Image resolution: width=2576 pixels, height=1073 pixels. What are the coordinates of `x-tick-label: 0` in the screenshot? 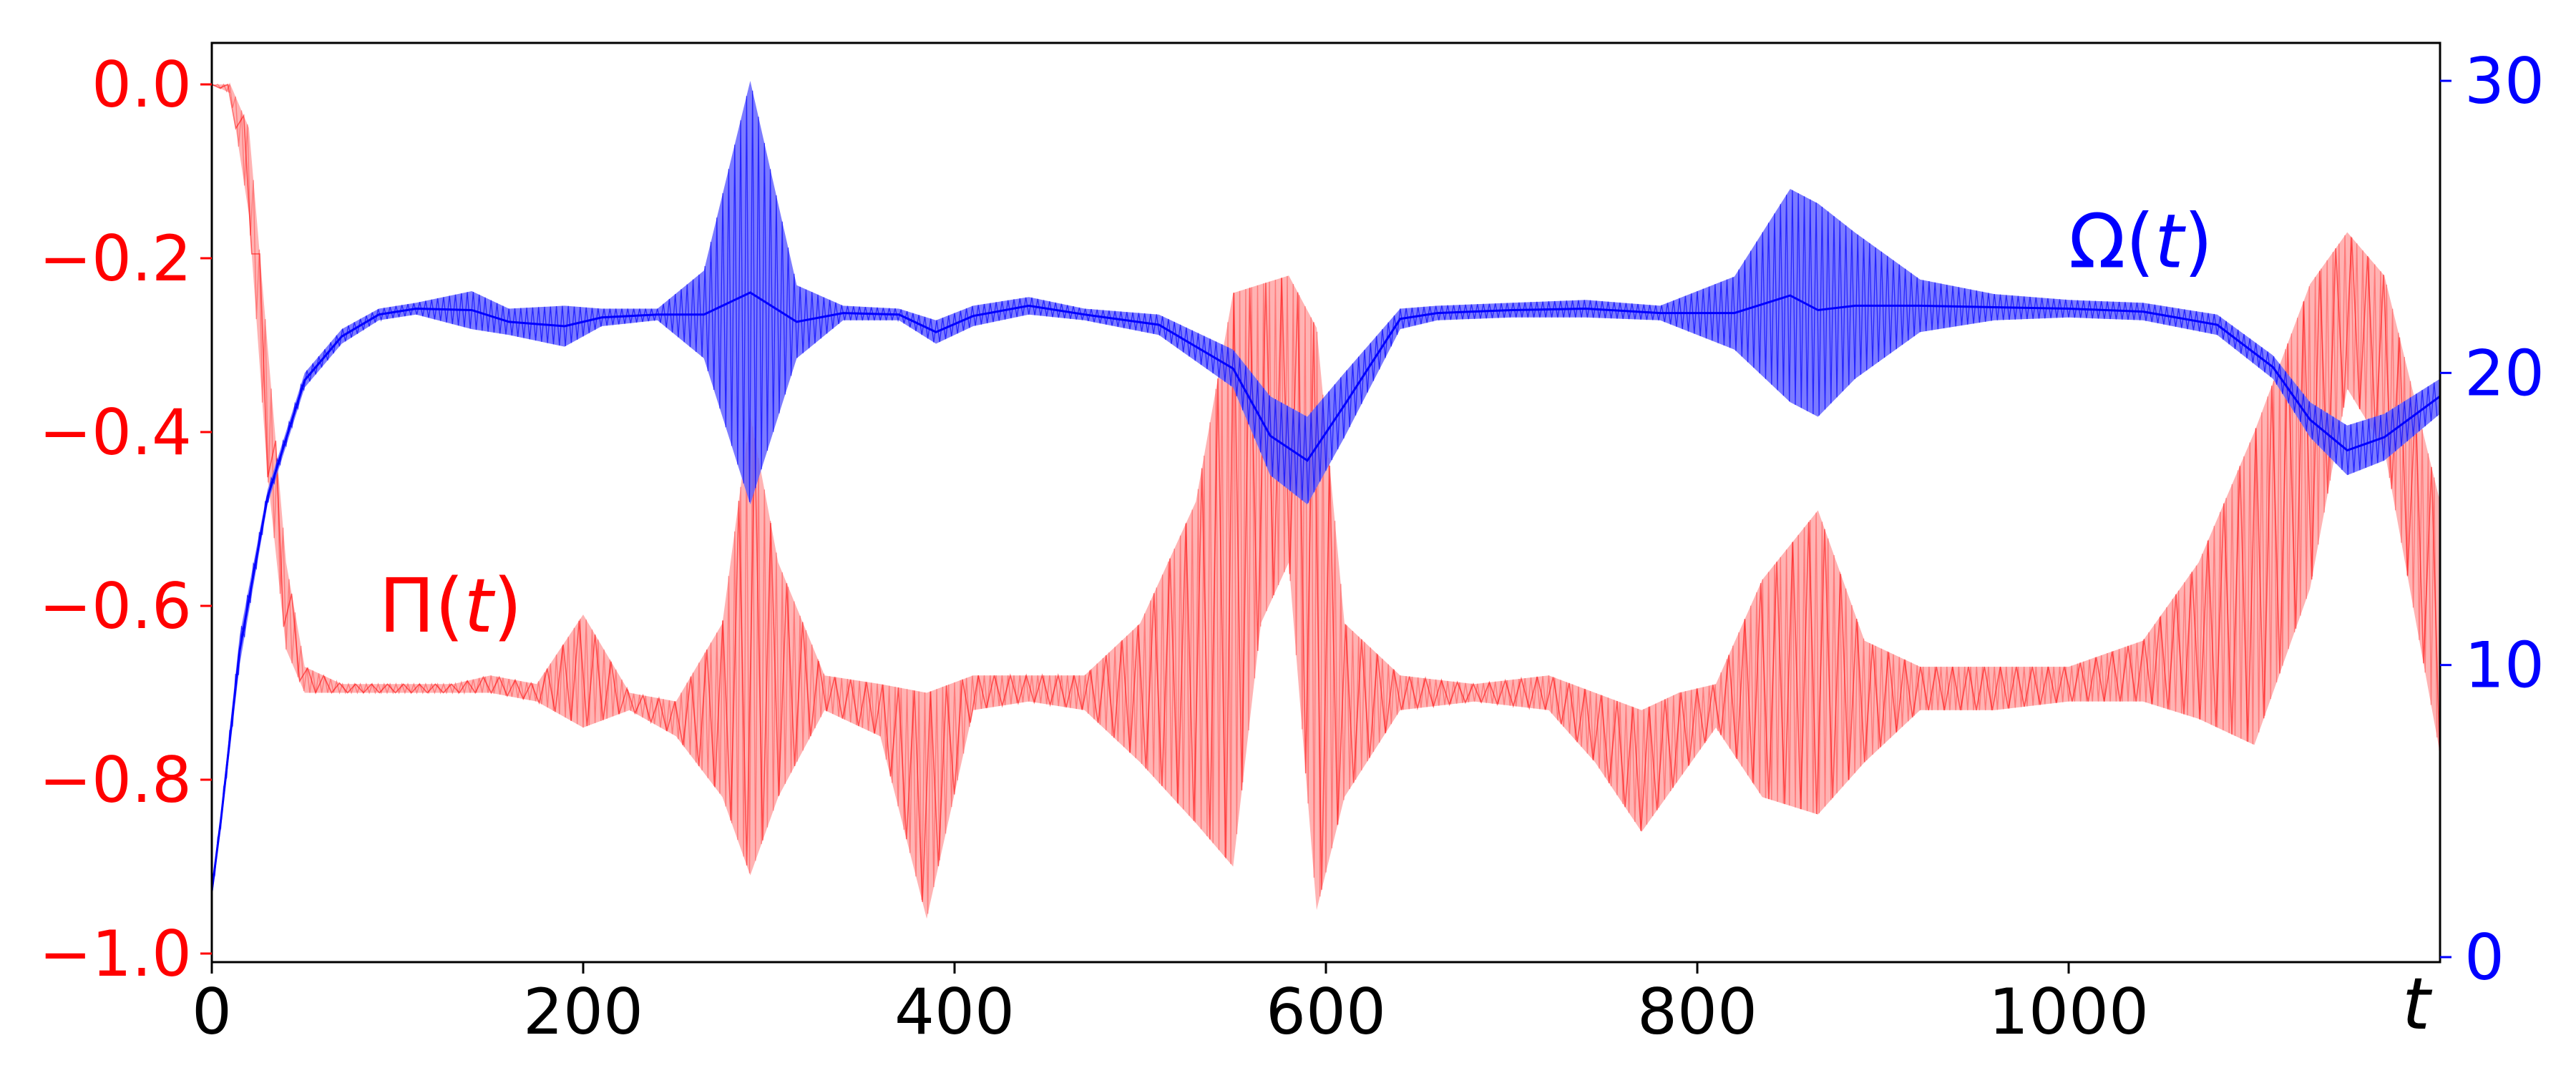 It's located at (212, 1012).